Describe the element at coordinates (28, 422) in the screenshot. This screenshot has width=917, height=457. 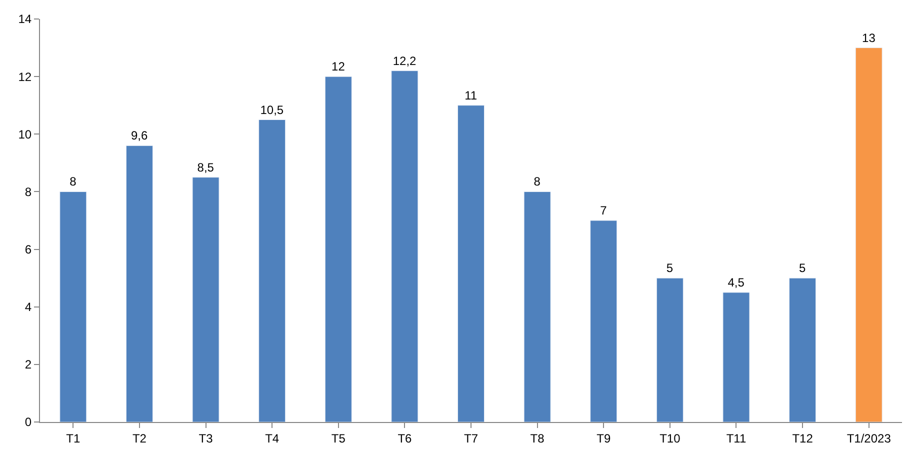
I see `y-tick-label: 0` at that location.